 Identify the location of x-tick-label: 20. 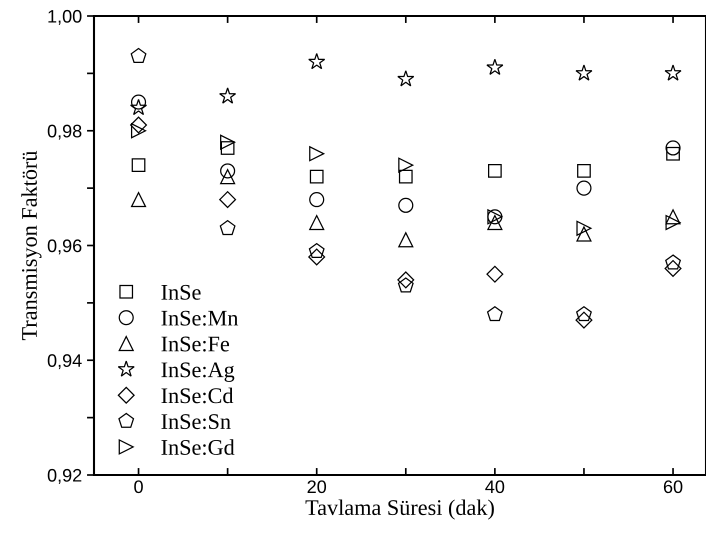
(317, 487).